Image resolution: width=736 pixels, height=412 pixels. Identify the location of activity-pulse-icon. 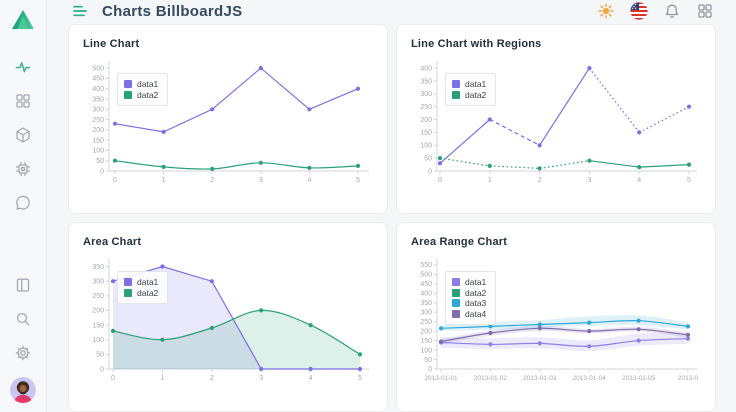
(23, 67).